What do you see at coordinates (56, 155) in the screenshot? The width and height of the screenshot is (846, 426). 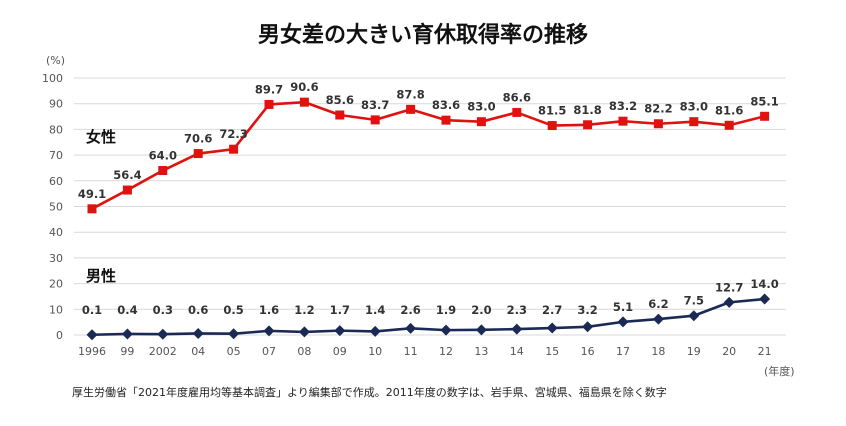 I see `y-tick-label: 70` at bounding box center [56, 155].